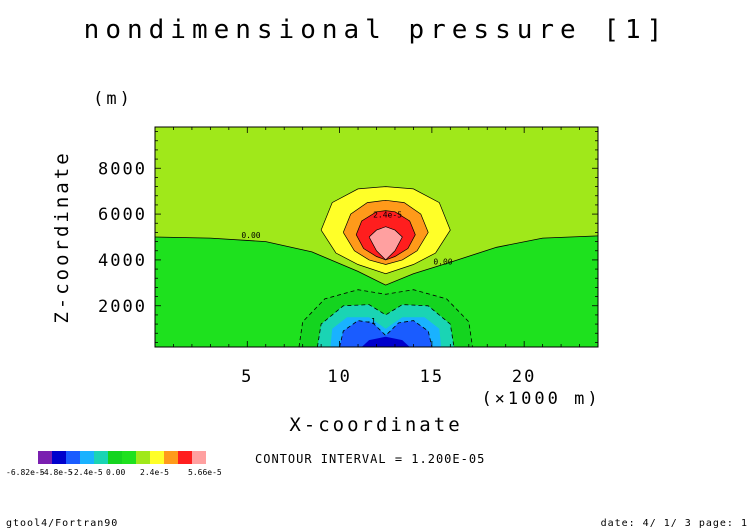 This screenshot has width=752, height=532. What do you see at coordinates (113, 99) in the screenshot?
I see `y-axis-unit: (m)` at bounding box center [113, 99].